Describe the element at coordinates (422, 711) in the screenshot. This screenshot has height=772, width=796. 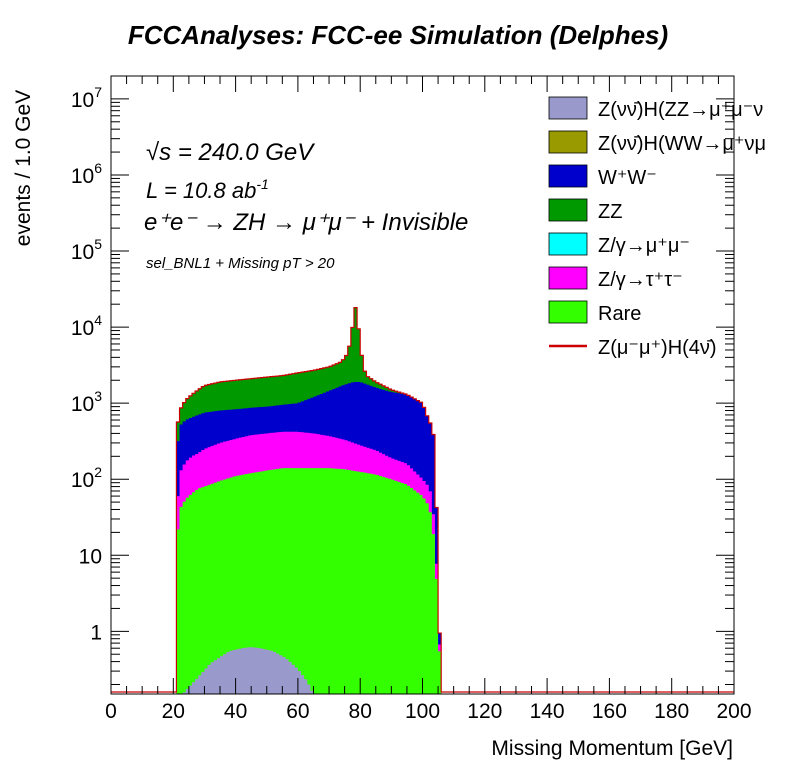
I see `x-tick-label: 100` at that location.